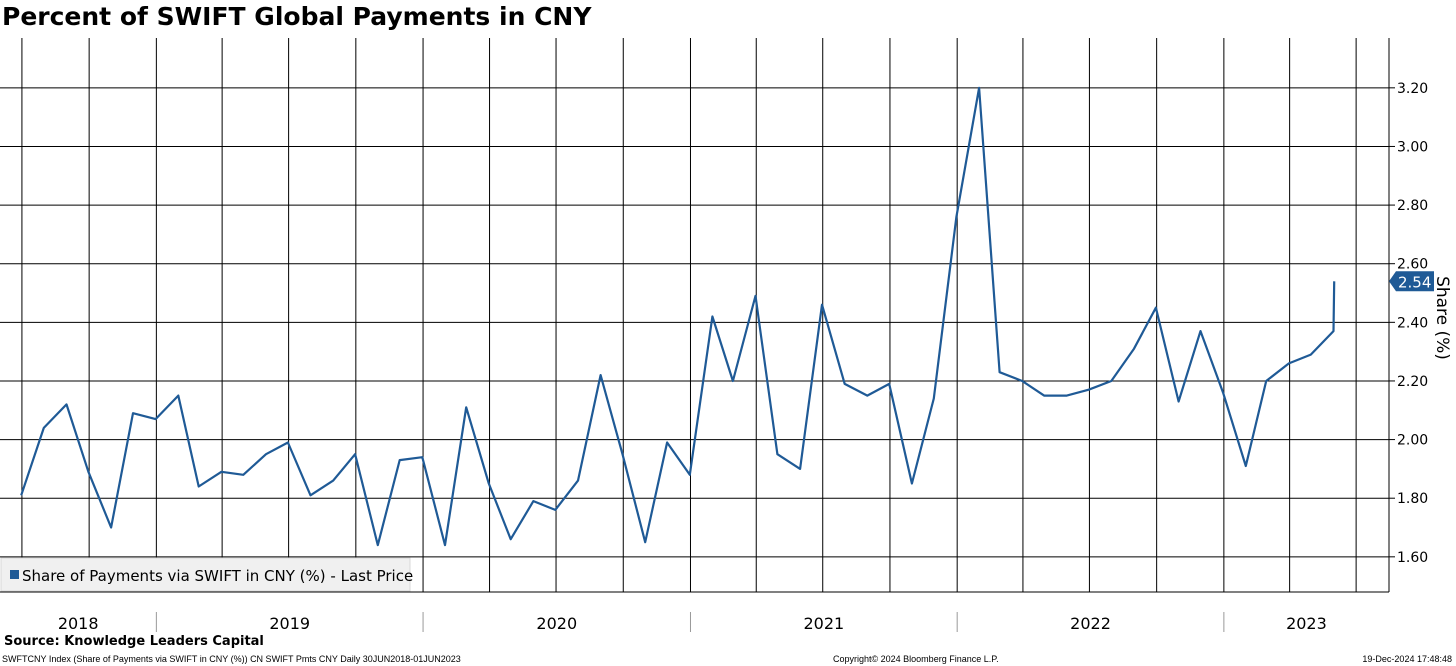 This screenshot has height=666, width=1456. What do you see at coordinates (297, 16) in the screenshot?
I see `chart-title: Percent of SWIFT Global Payments in CNY` at bounding box center [297, 16].